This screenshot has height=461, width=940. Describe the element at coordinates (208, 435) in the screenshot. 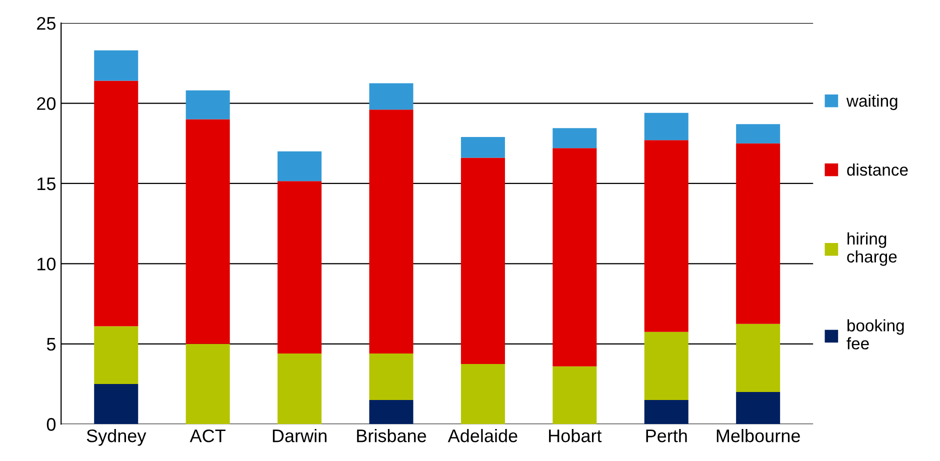

I see `x-tick-label: ACT` at that location.